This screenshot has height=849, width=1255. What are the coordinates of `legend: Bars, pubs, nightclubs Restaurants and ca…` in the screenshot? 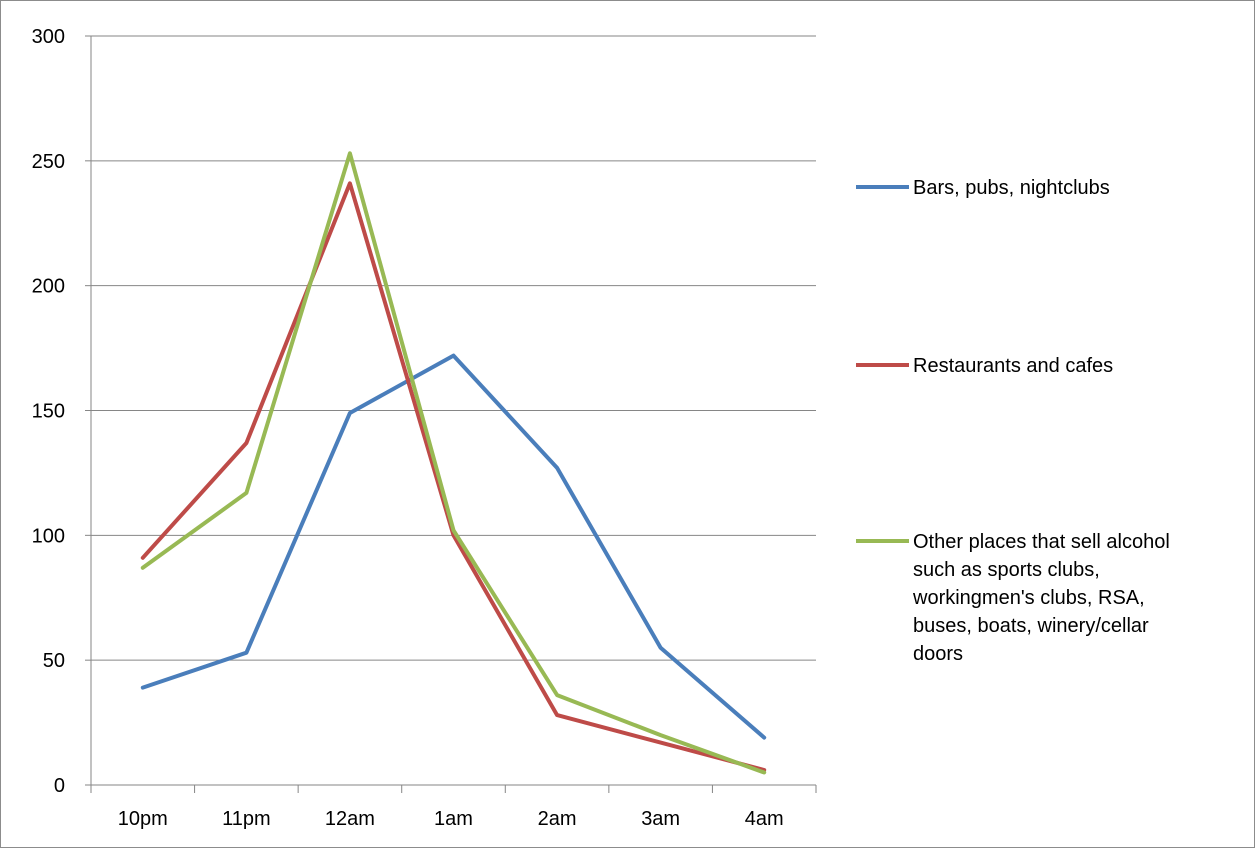 It's located at (1013, 421).